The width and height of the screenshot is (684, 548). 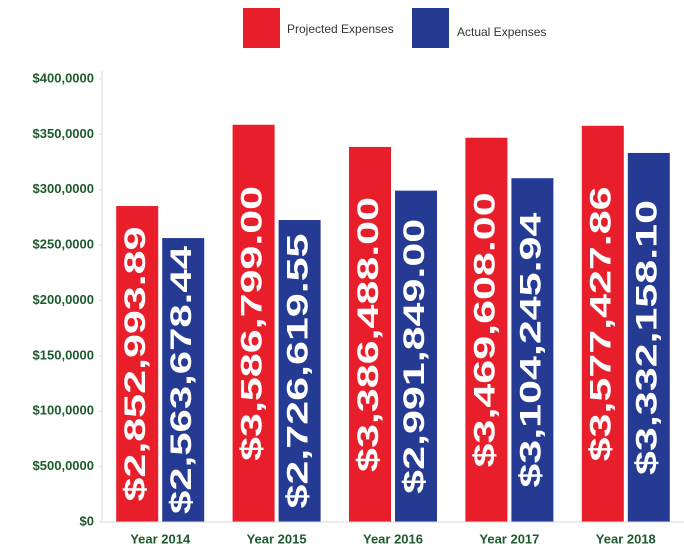 I want to click on value-label: $2,726,619.55, so click(x=298, y=371).